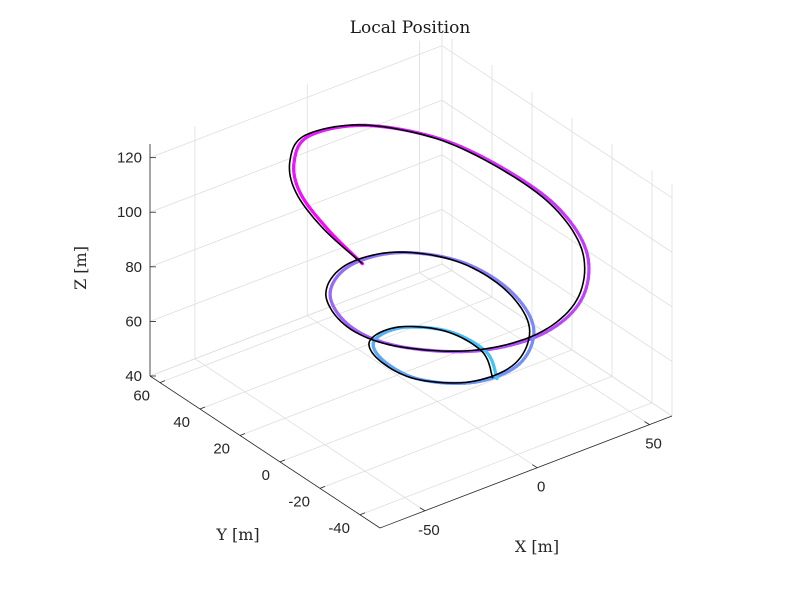 This screenshot has width=793, height=595. I want to click on y-tick-label: 60, so click(141, 396).